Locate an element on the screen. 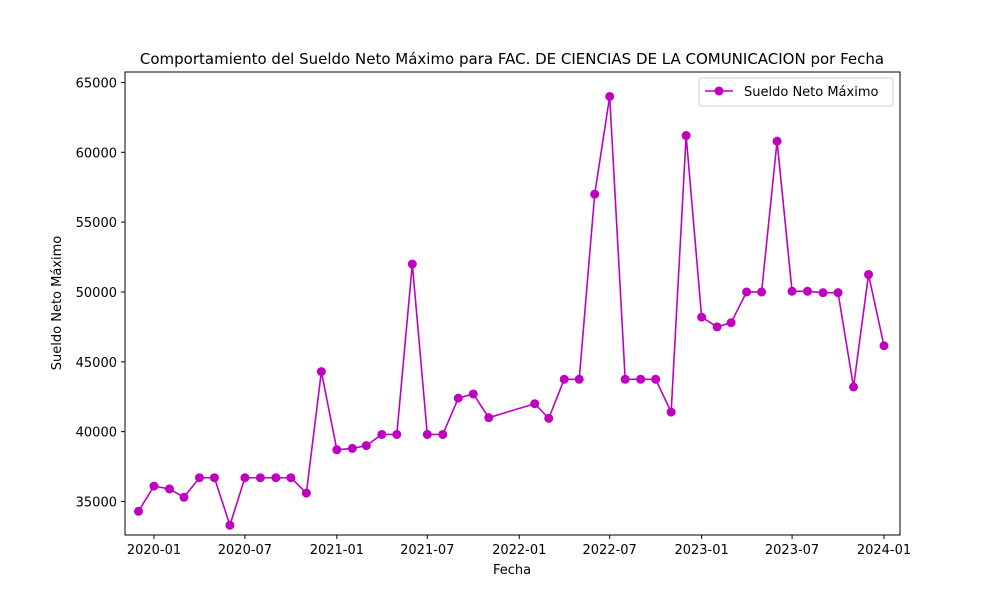 Image resolution: width=1000 pixels, height=600 pixels. y-axis-label: Sueldo Neto Máximo is located at coordinates (57, 303).